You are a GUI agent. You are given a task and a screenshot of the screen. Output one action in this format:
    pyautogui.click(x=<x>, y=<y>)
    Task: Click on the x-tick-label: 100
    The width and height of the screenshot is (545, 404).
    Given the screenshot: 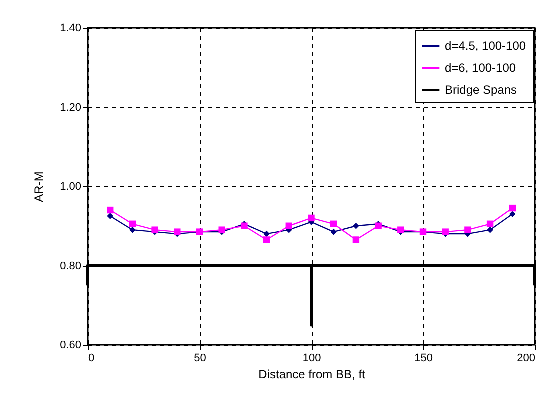 What is the action you would take?
    pyautogui.click(x=312, y=358)
    